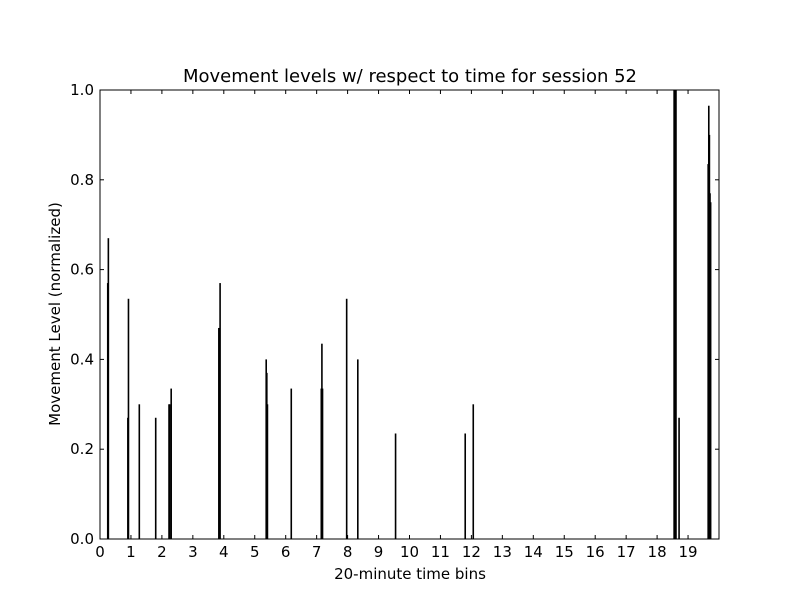 The height and width of the screenshot is (600, 800). I want to click on x-tick-label: 1, so click(131, 552).